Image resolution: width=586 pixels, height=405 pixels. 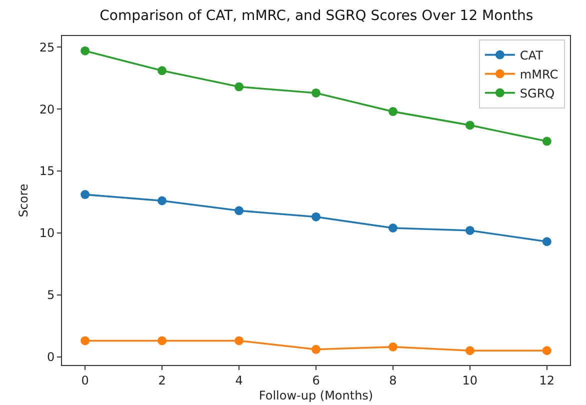 I want to click on x-tick-label: 4, so click(x=239, y=380).